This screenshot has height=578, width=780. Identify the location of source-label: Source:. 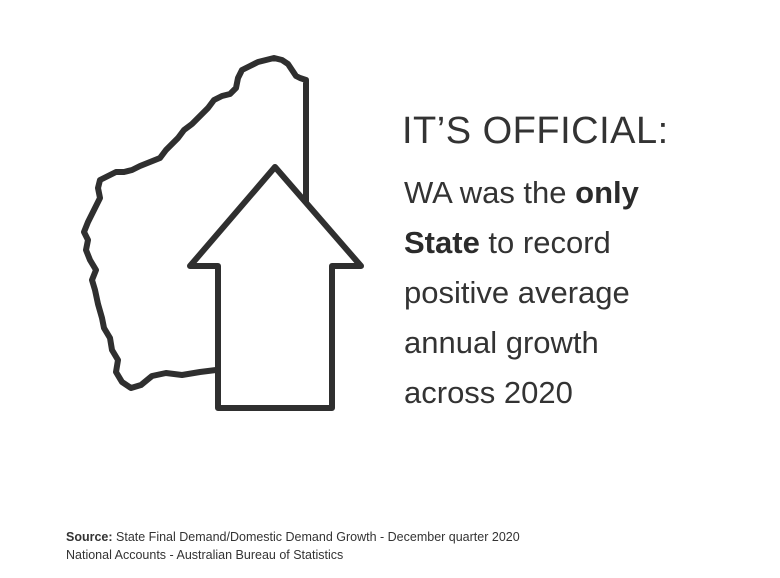
(89, 537).